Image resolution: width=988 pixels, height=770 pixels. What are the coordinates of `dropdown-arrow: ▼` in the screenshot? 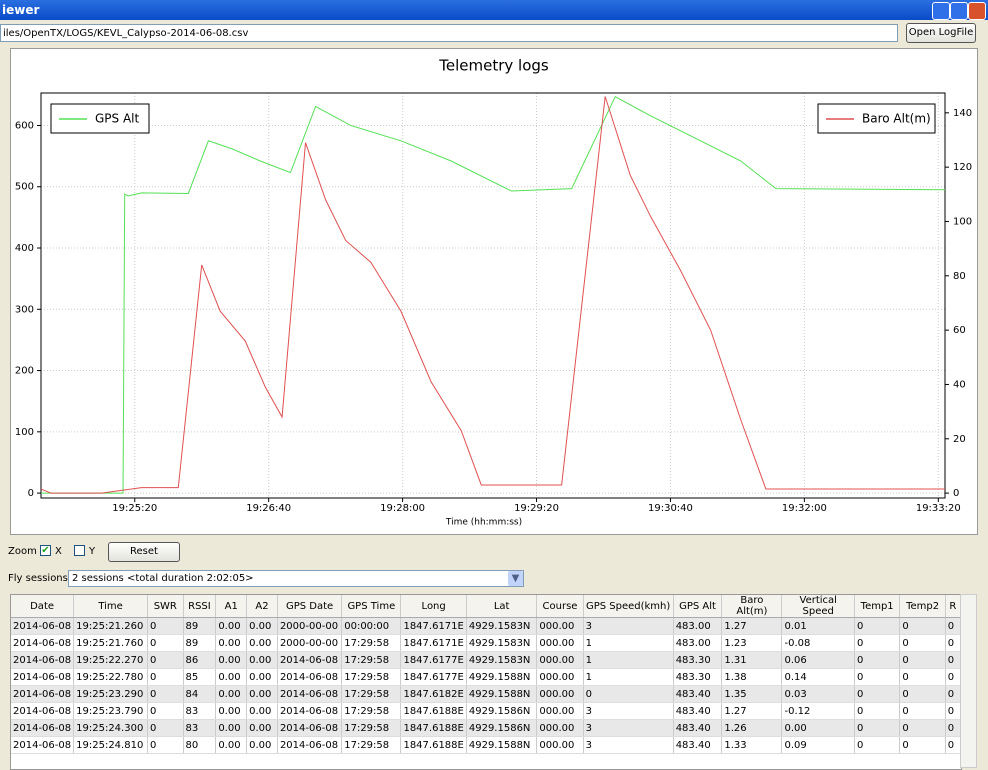 It's located at (515, 578).